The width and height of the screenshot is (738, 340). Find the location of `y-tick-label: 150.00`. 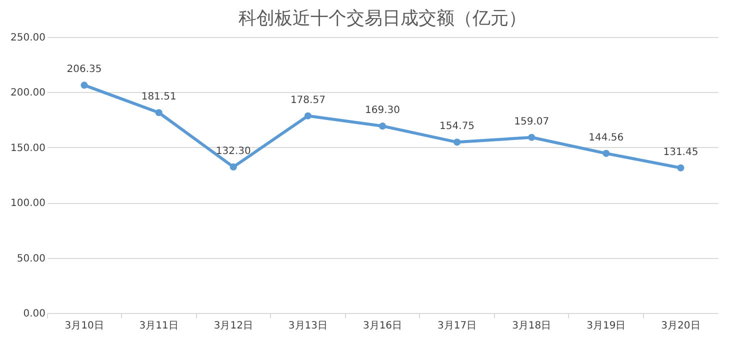

y-tick-label: 150.00 is located at coordinates (28, 148).